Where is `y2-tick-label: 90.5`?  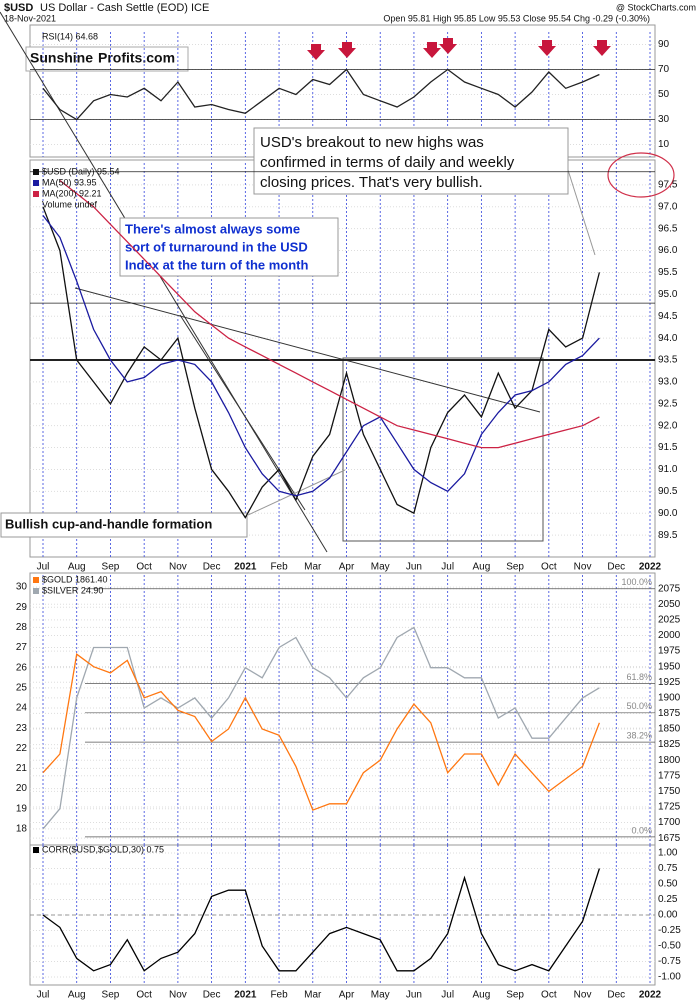 y2-tick-label: 90.5 is located at coordinates (668, 491).